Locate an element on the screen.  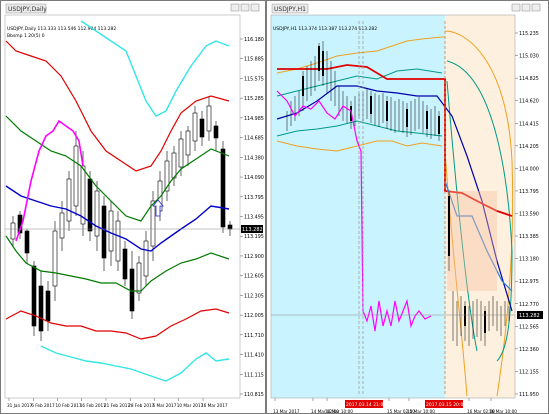
price-tick-label: 112.605 is located at coordinates (254, 277).